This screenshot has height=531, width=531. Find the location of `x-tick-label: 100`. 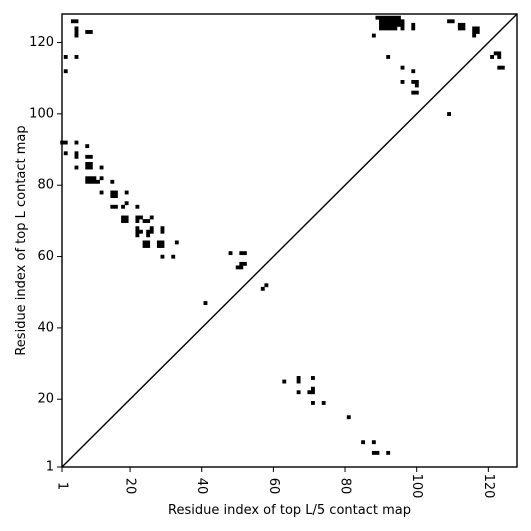

x-tick-label: 100 is located at coordinates (416, 486).